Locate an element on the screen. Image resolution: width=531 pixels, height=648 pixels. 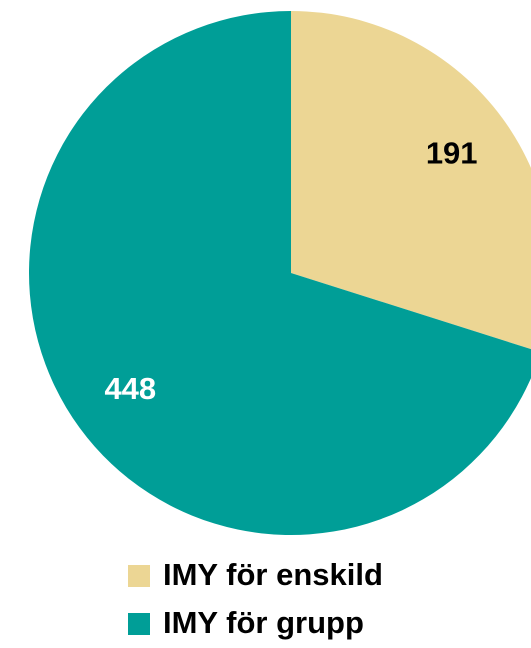
data-label: 448 is located at coordinates (130, 388).